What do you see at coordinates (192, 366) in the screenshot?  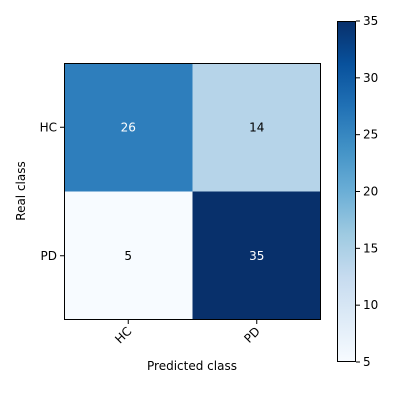 I see `x-axis-label: Predicted class` at bounding box center [192, 366].